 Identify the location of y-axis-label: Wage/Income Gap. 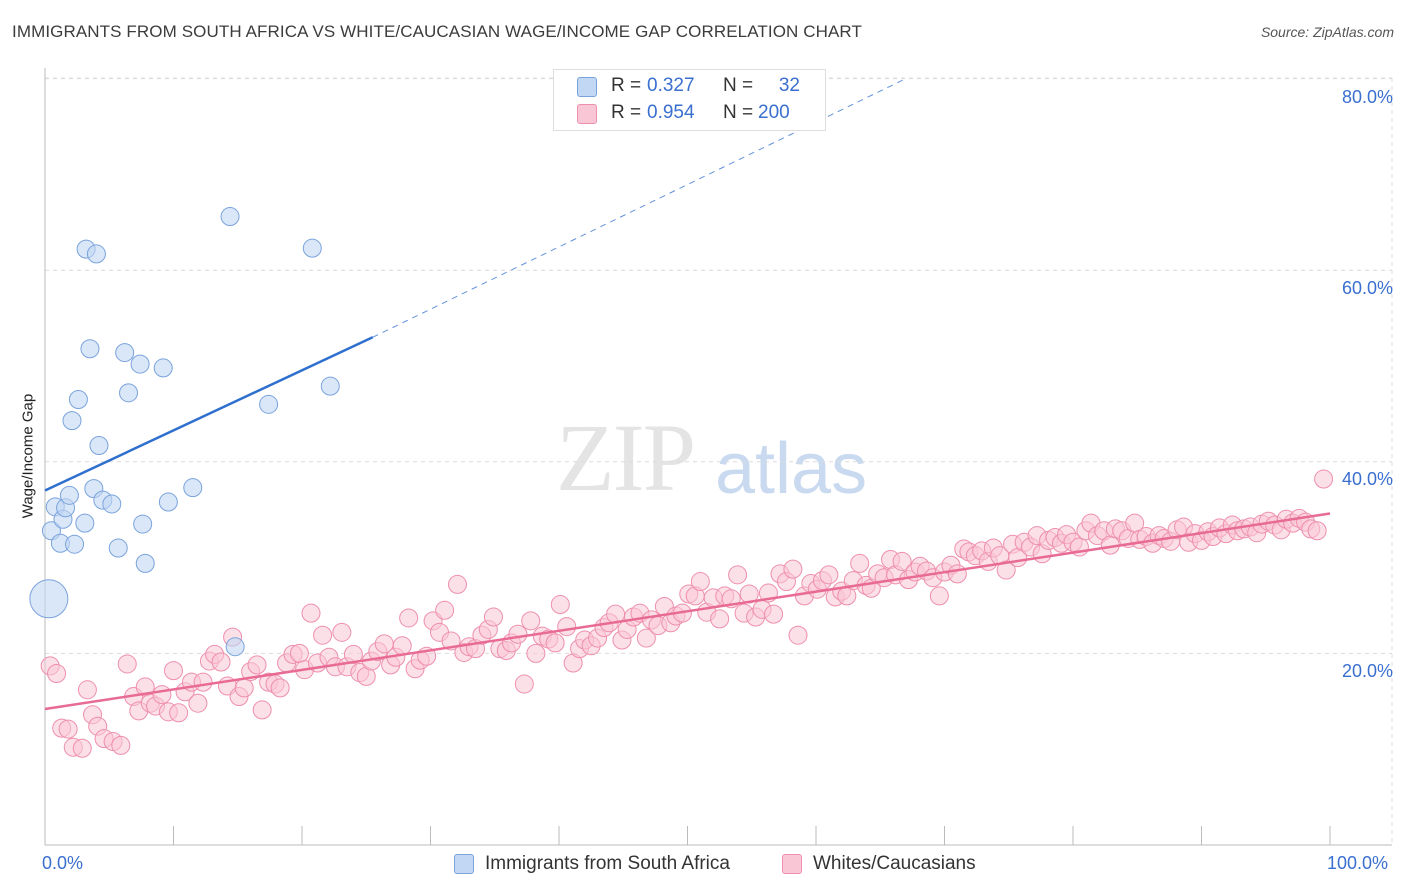
(28, 456).